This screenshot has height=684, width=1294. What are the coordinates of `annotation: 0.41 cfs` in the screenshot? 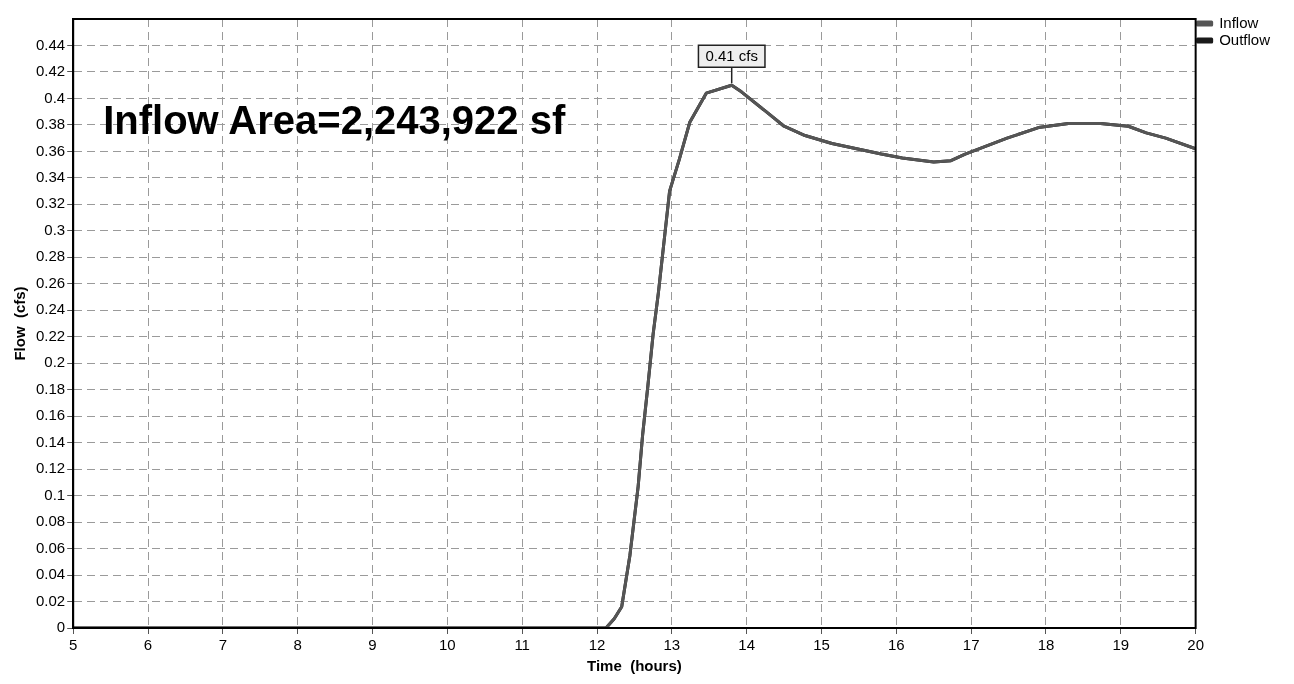 It's located at (731, 56).